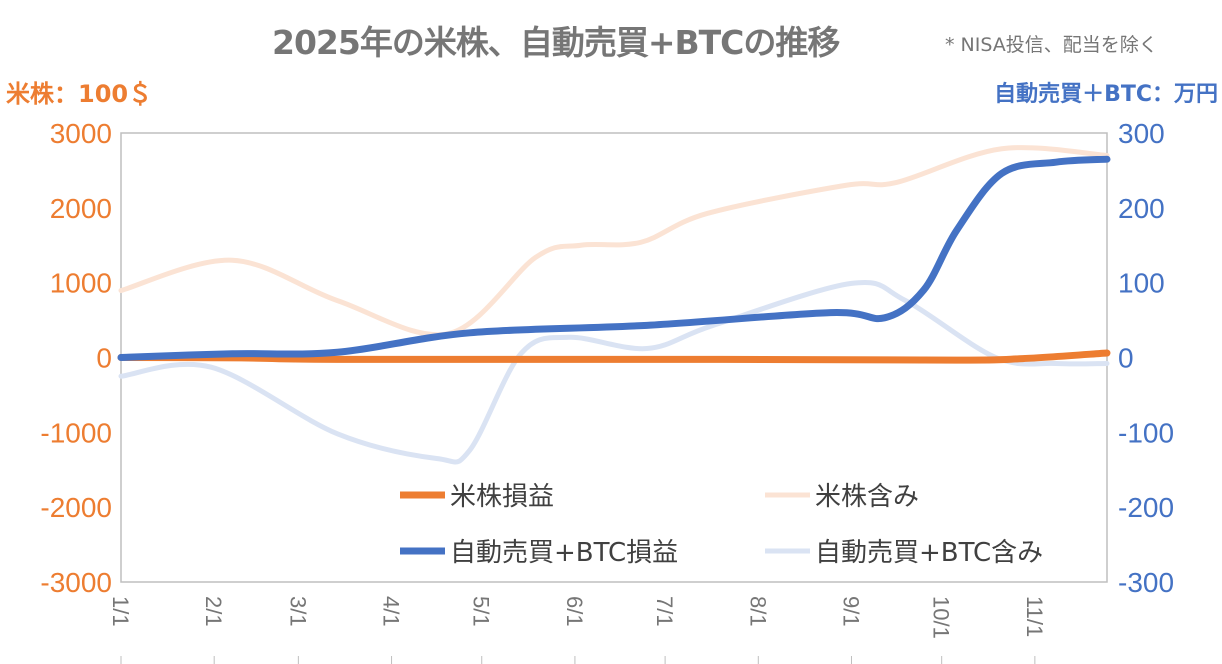 This screenshot has height=664, width=1222. What do you see at coordinates (564, 553) in the screenshot?
I see `legend-label: 自動売買+BTC損益` at bounding box center [564, 553].